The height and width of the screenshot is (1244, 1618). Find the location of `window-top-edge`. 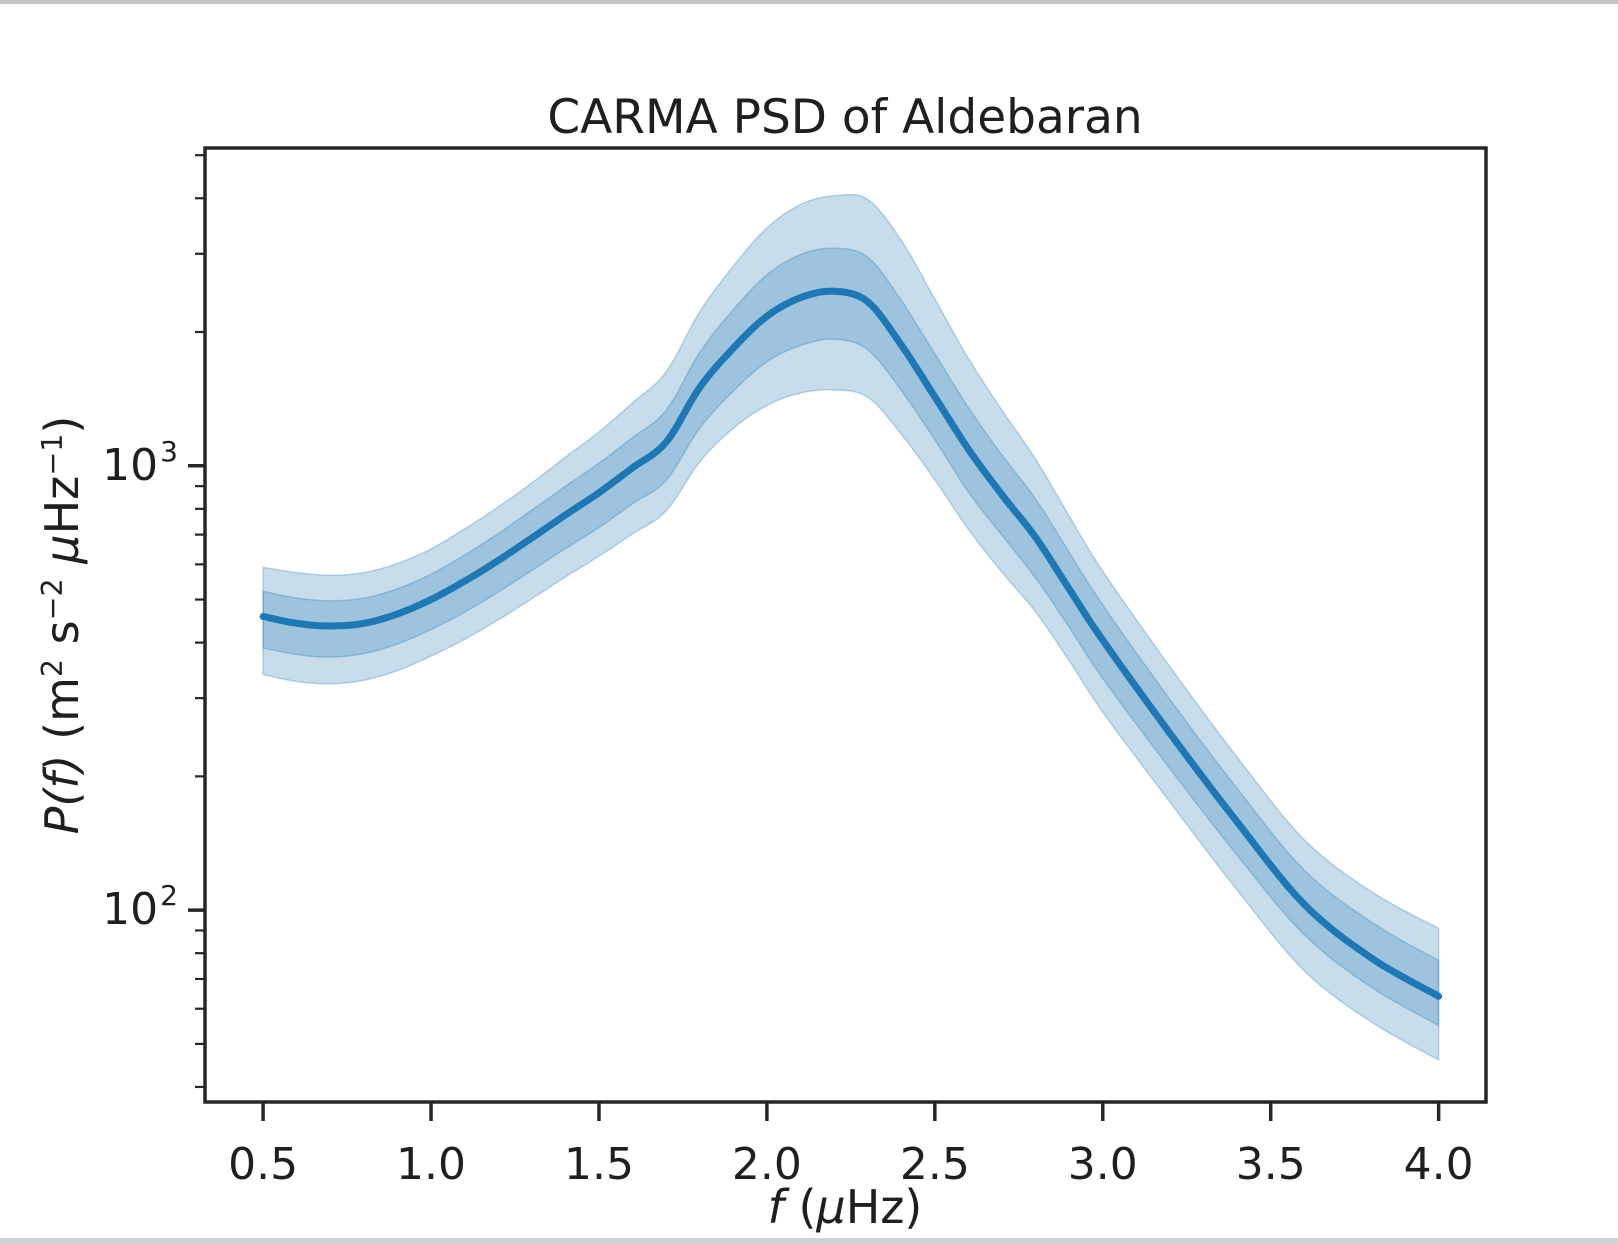

window-top-edge is located at coordinates (809, 2).